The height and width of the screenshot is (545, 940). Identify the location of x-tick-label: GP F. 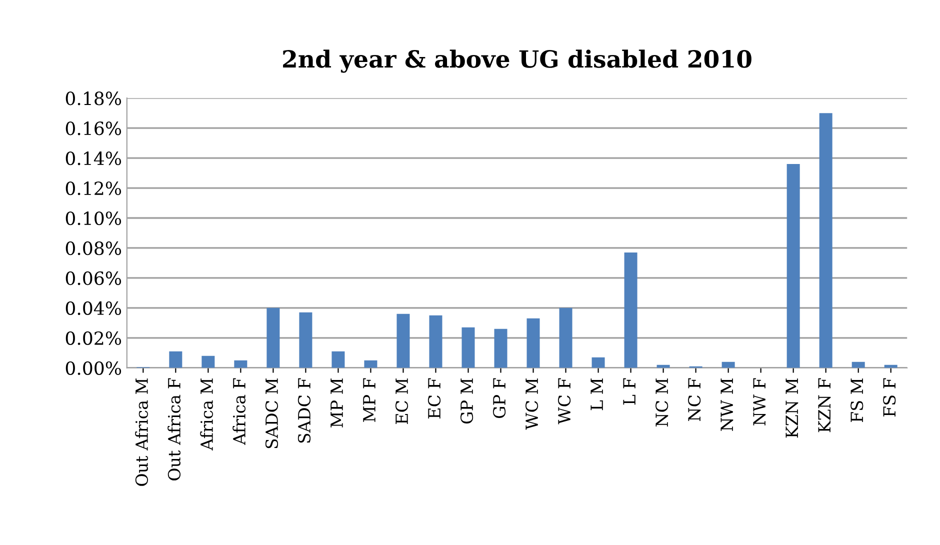
(499, 398).